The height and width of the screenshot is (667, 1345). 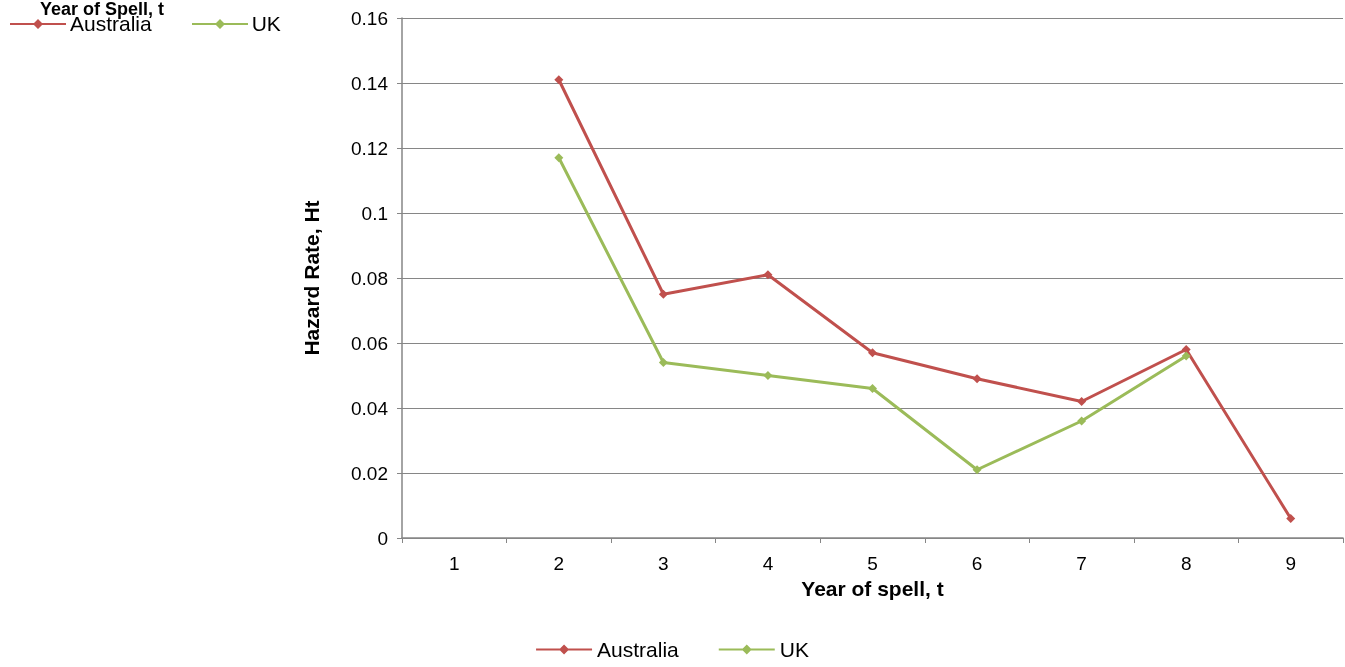 I want to click on x-tick-label: 9, so click(x=1291, y=563).